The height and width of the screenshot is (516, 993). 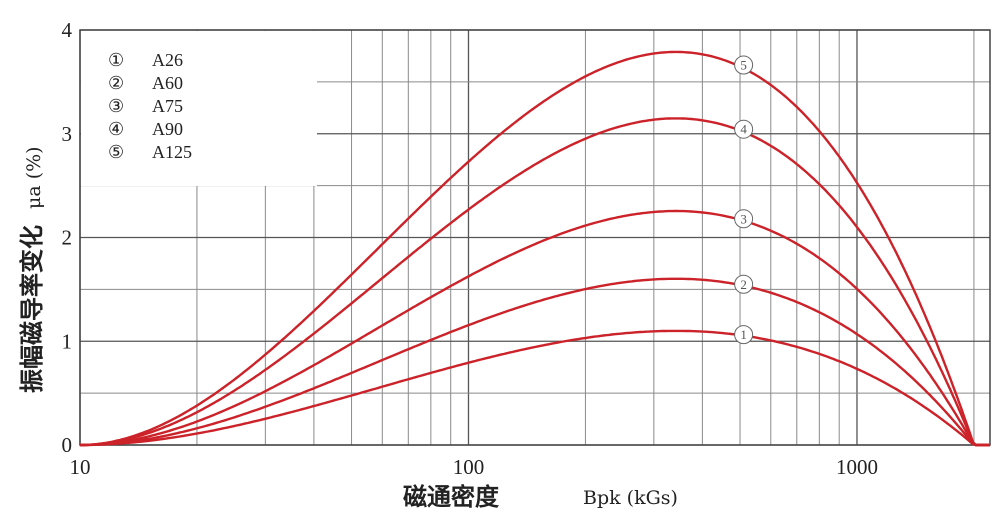 I want to click on legend-marker: ④, so click(x=116, y=129).